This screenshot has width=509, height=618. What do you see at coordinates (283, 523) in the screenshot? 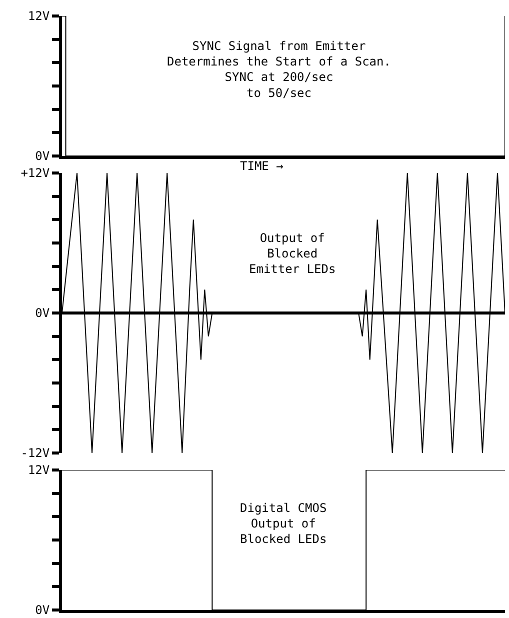
I see `annotation: Digital CMOS Output of Blocked LEDs` at bounding box center [283, 523].